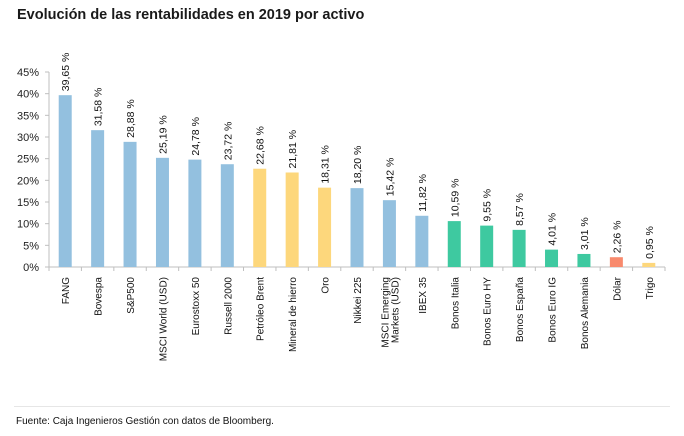 This screenshot has width=684, height=436. What do you see at coordinates (31, 246) in the screenshot?
I see `y-tick-label: 5%` at bounding box center [31, 246].